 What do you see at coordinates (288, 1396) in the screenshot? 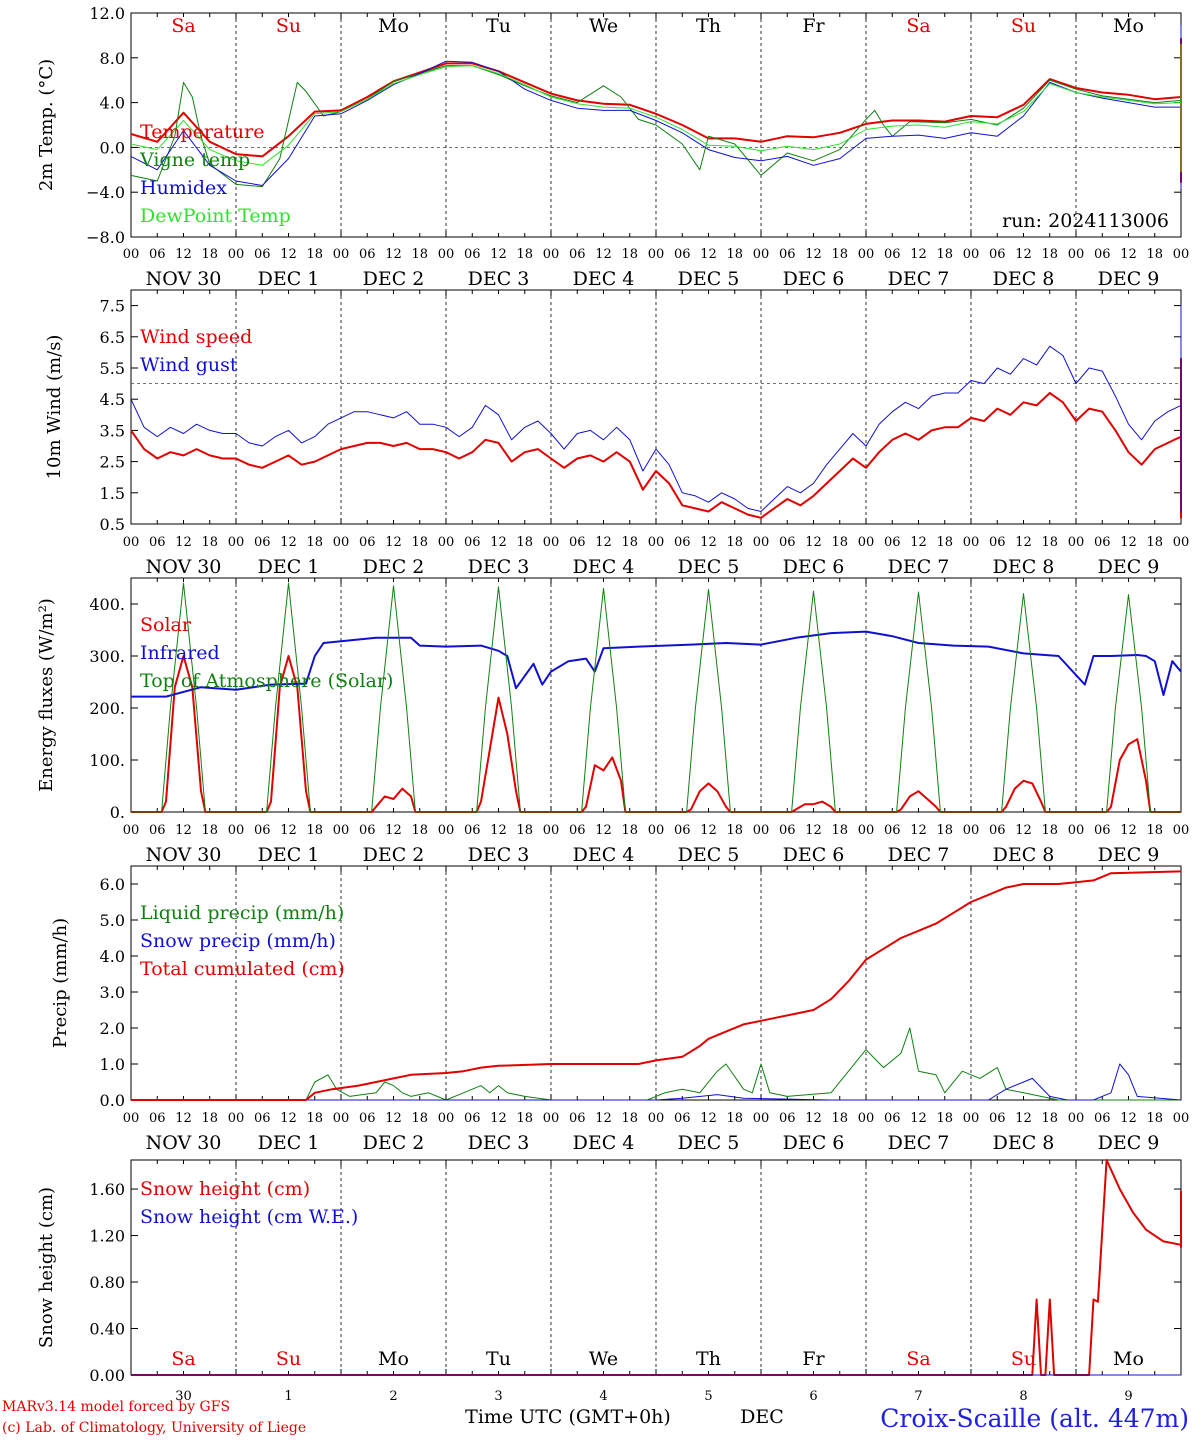
I see `day-number: 1` at bounding box center [288, 1396].